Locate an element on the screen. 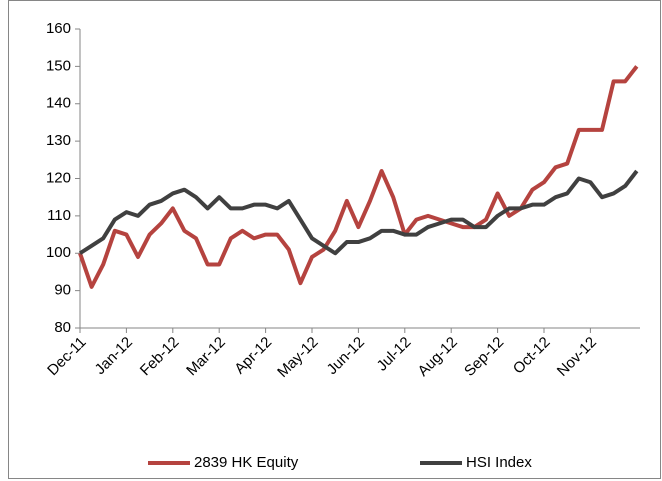 The image size is (662, 481). y-tick-label: 80 is located at coordinates (62, 327).